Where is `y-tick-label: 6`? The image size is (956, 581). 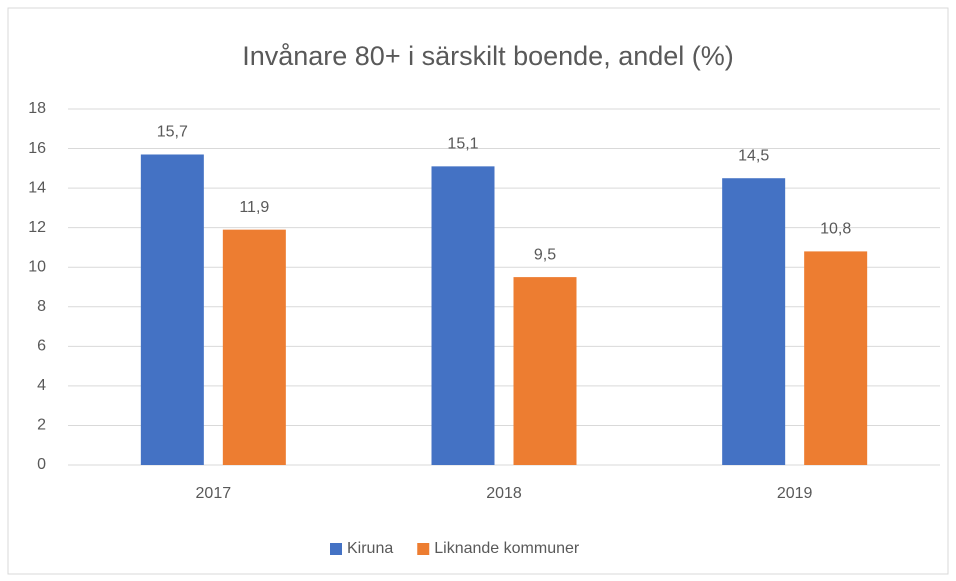 y-tick-label: 6 is located at coordinates (41, 346).